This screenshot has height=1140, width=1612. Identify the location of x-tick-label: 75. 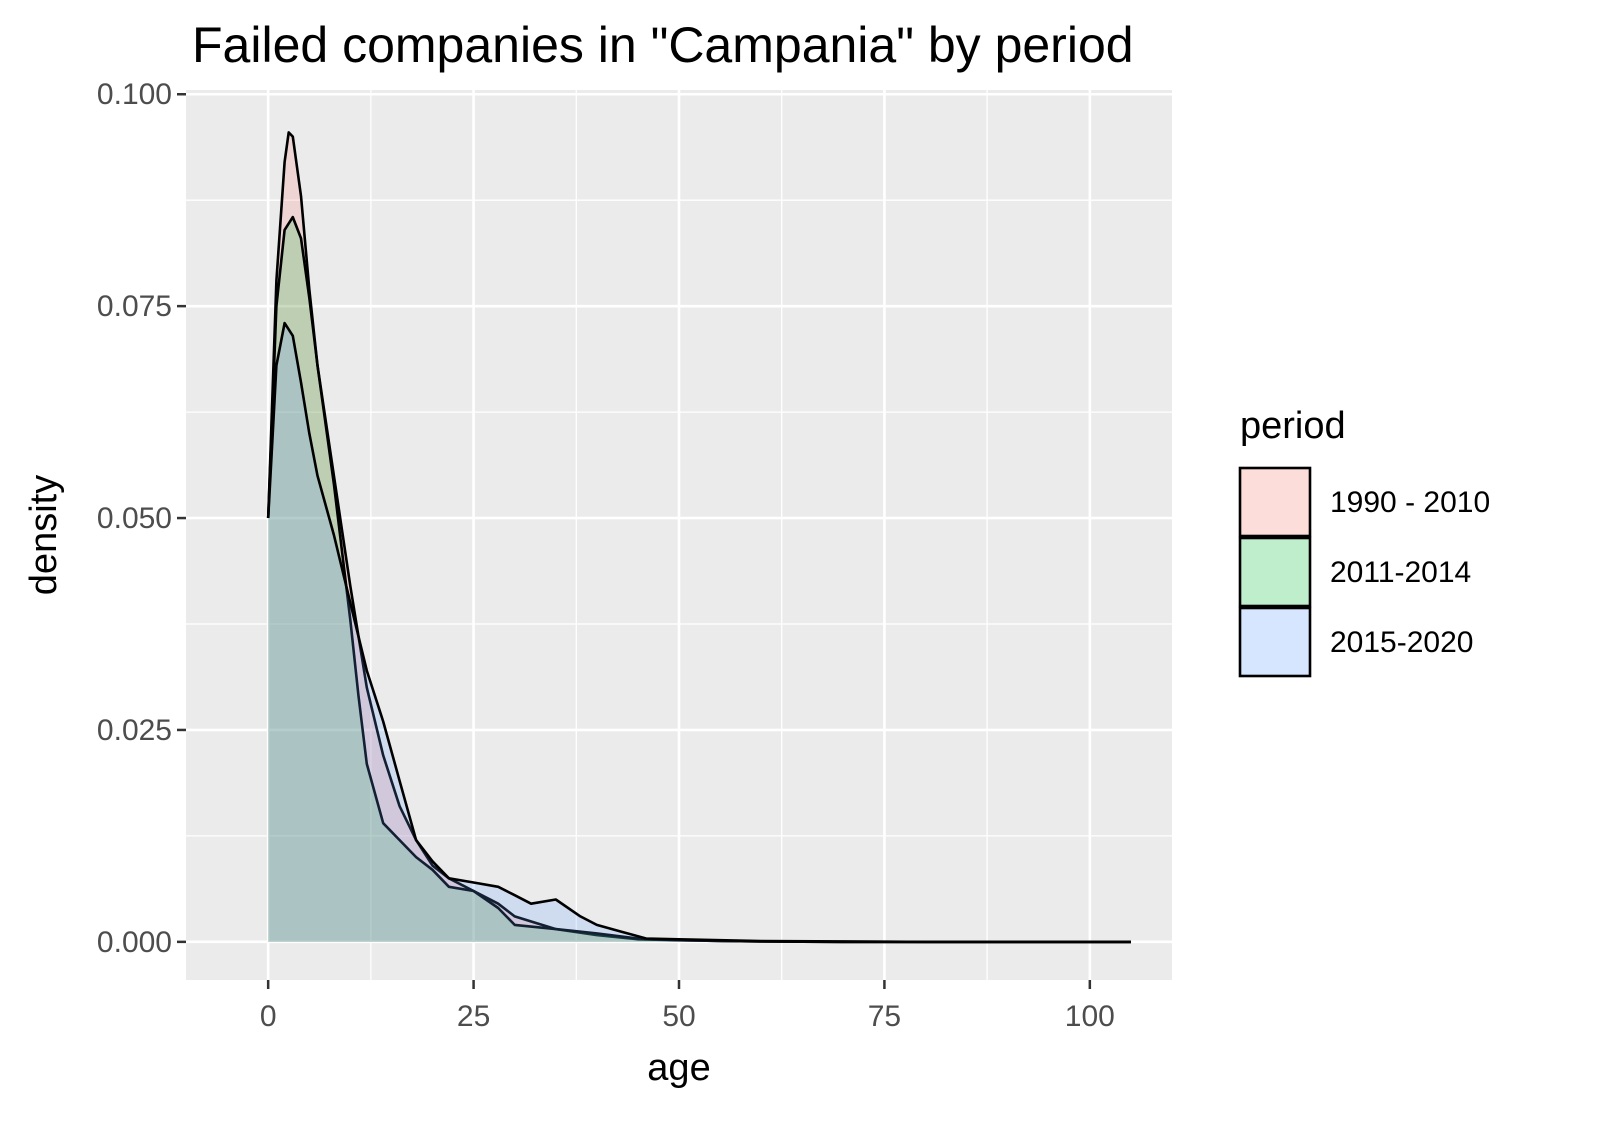
(884, 1016).